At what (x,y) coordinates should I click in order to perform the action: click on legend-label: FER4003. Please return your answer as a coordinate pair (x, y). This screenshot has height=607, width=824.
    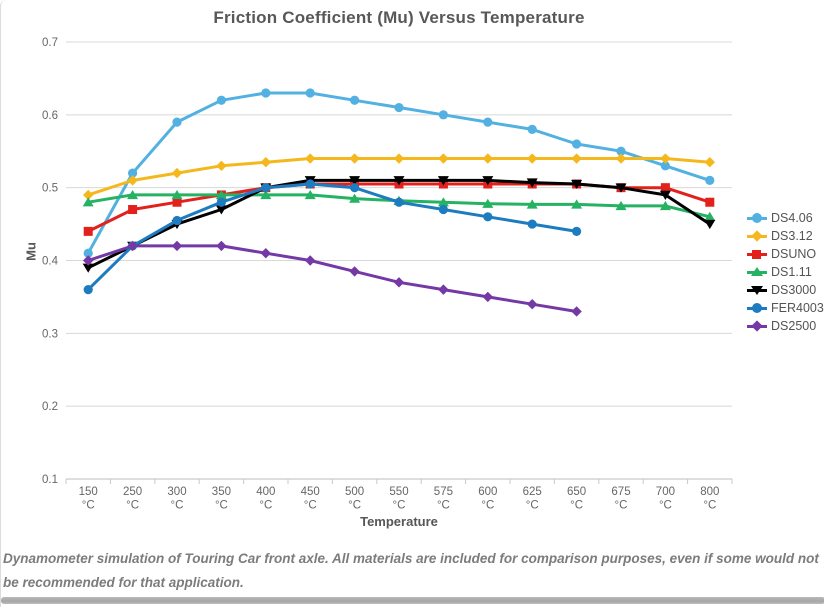
    Looking at the image, I should click on (797, 308).